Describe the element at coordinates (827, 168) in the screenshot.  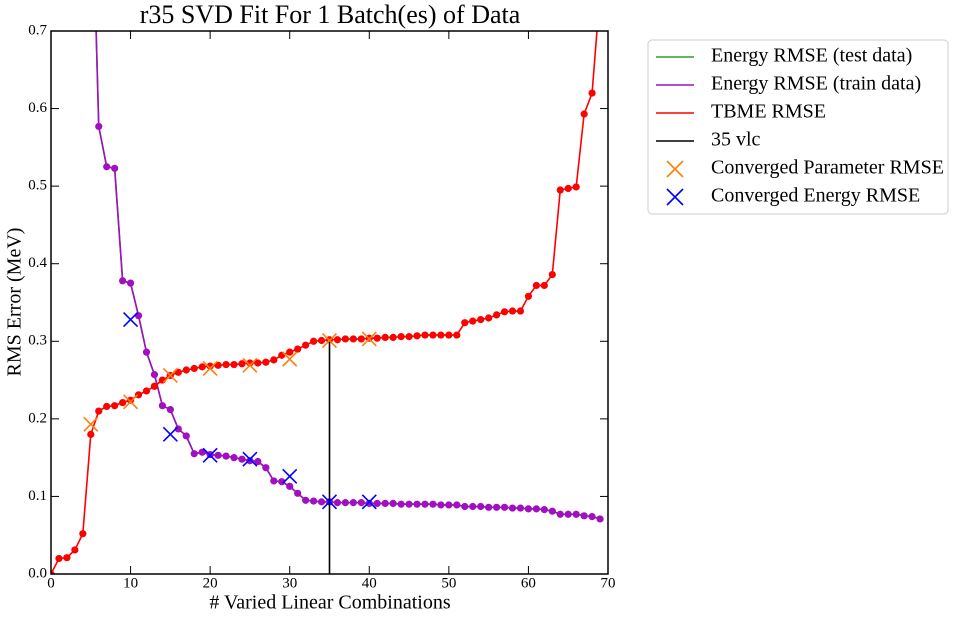
I see `legend-label: Converged Parameter RMSE` at that location.